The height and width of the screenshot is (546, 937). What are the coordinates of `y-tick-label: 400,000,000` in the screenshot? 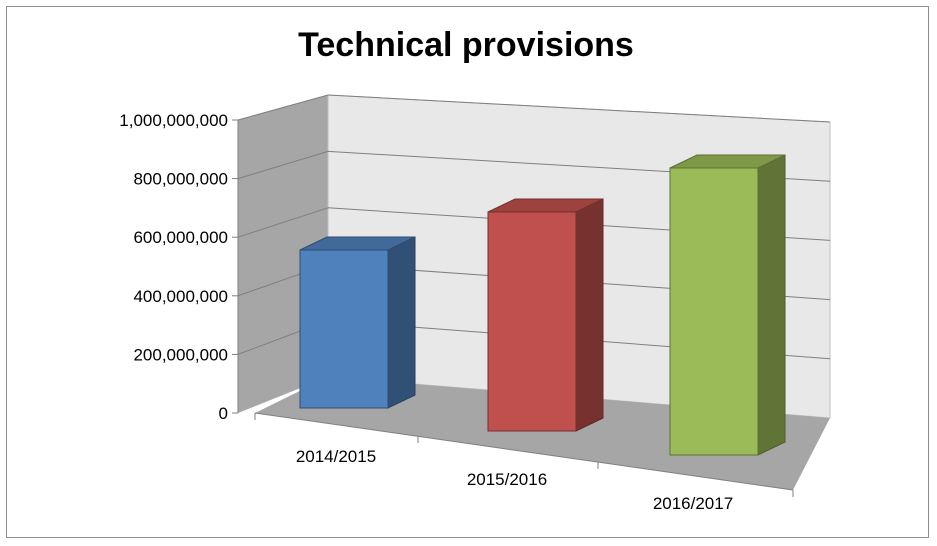 It's located at (180, 296).